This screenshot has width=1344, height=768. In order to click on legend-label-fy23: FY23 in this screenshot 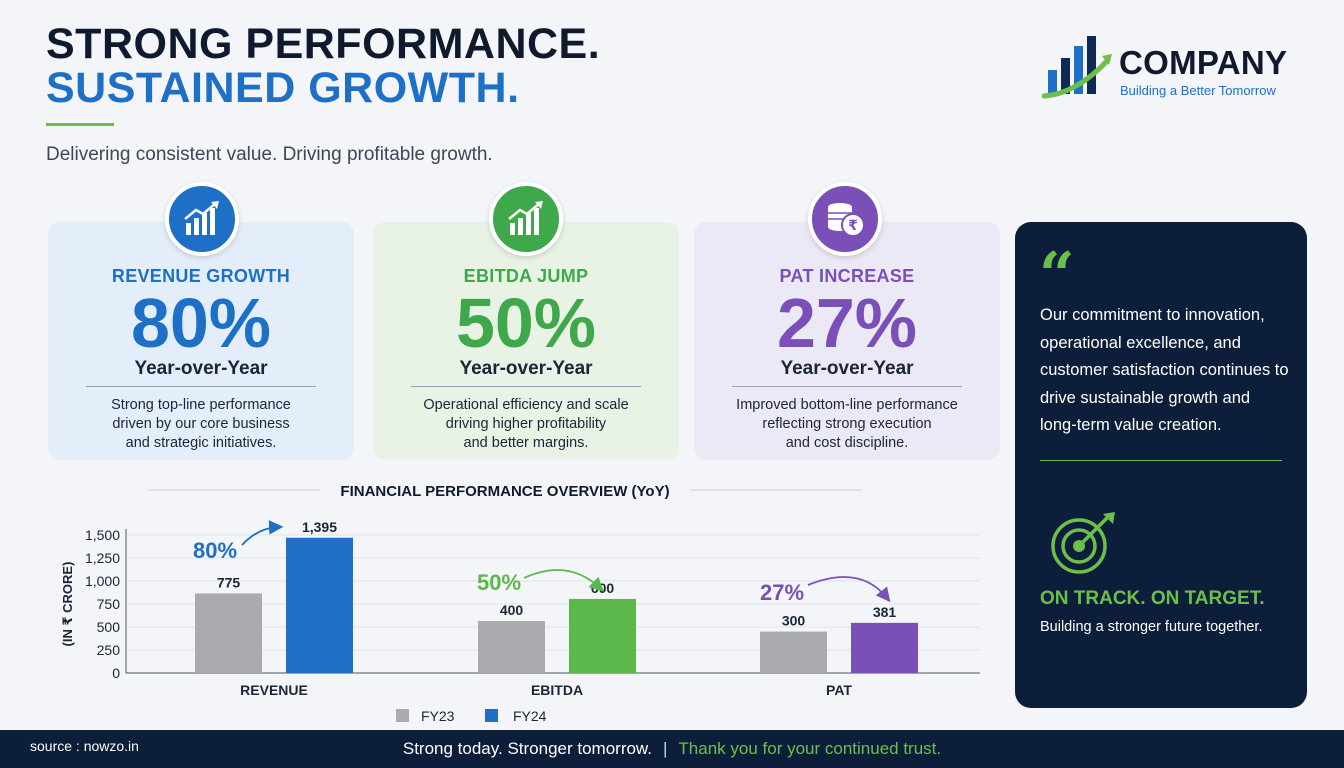, I will do `click(438, 716)`.